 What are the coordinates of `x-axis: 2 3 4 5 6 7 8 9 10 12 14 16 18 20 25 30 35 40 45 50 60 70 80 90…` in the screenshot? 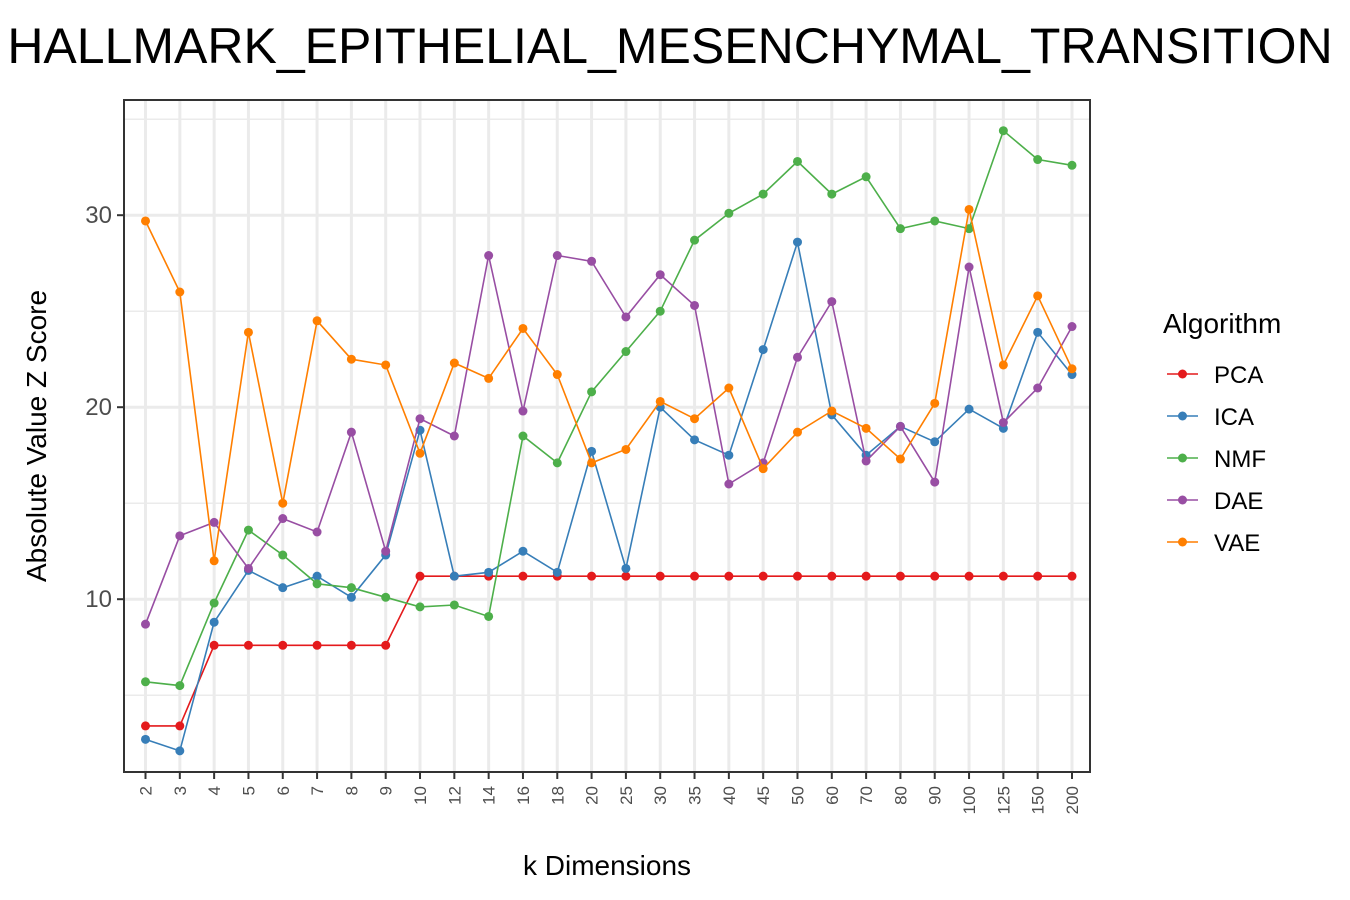 It's located at (609, 793).